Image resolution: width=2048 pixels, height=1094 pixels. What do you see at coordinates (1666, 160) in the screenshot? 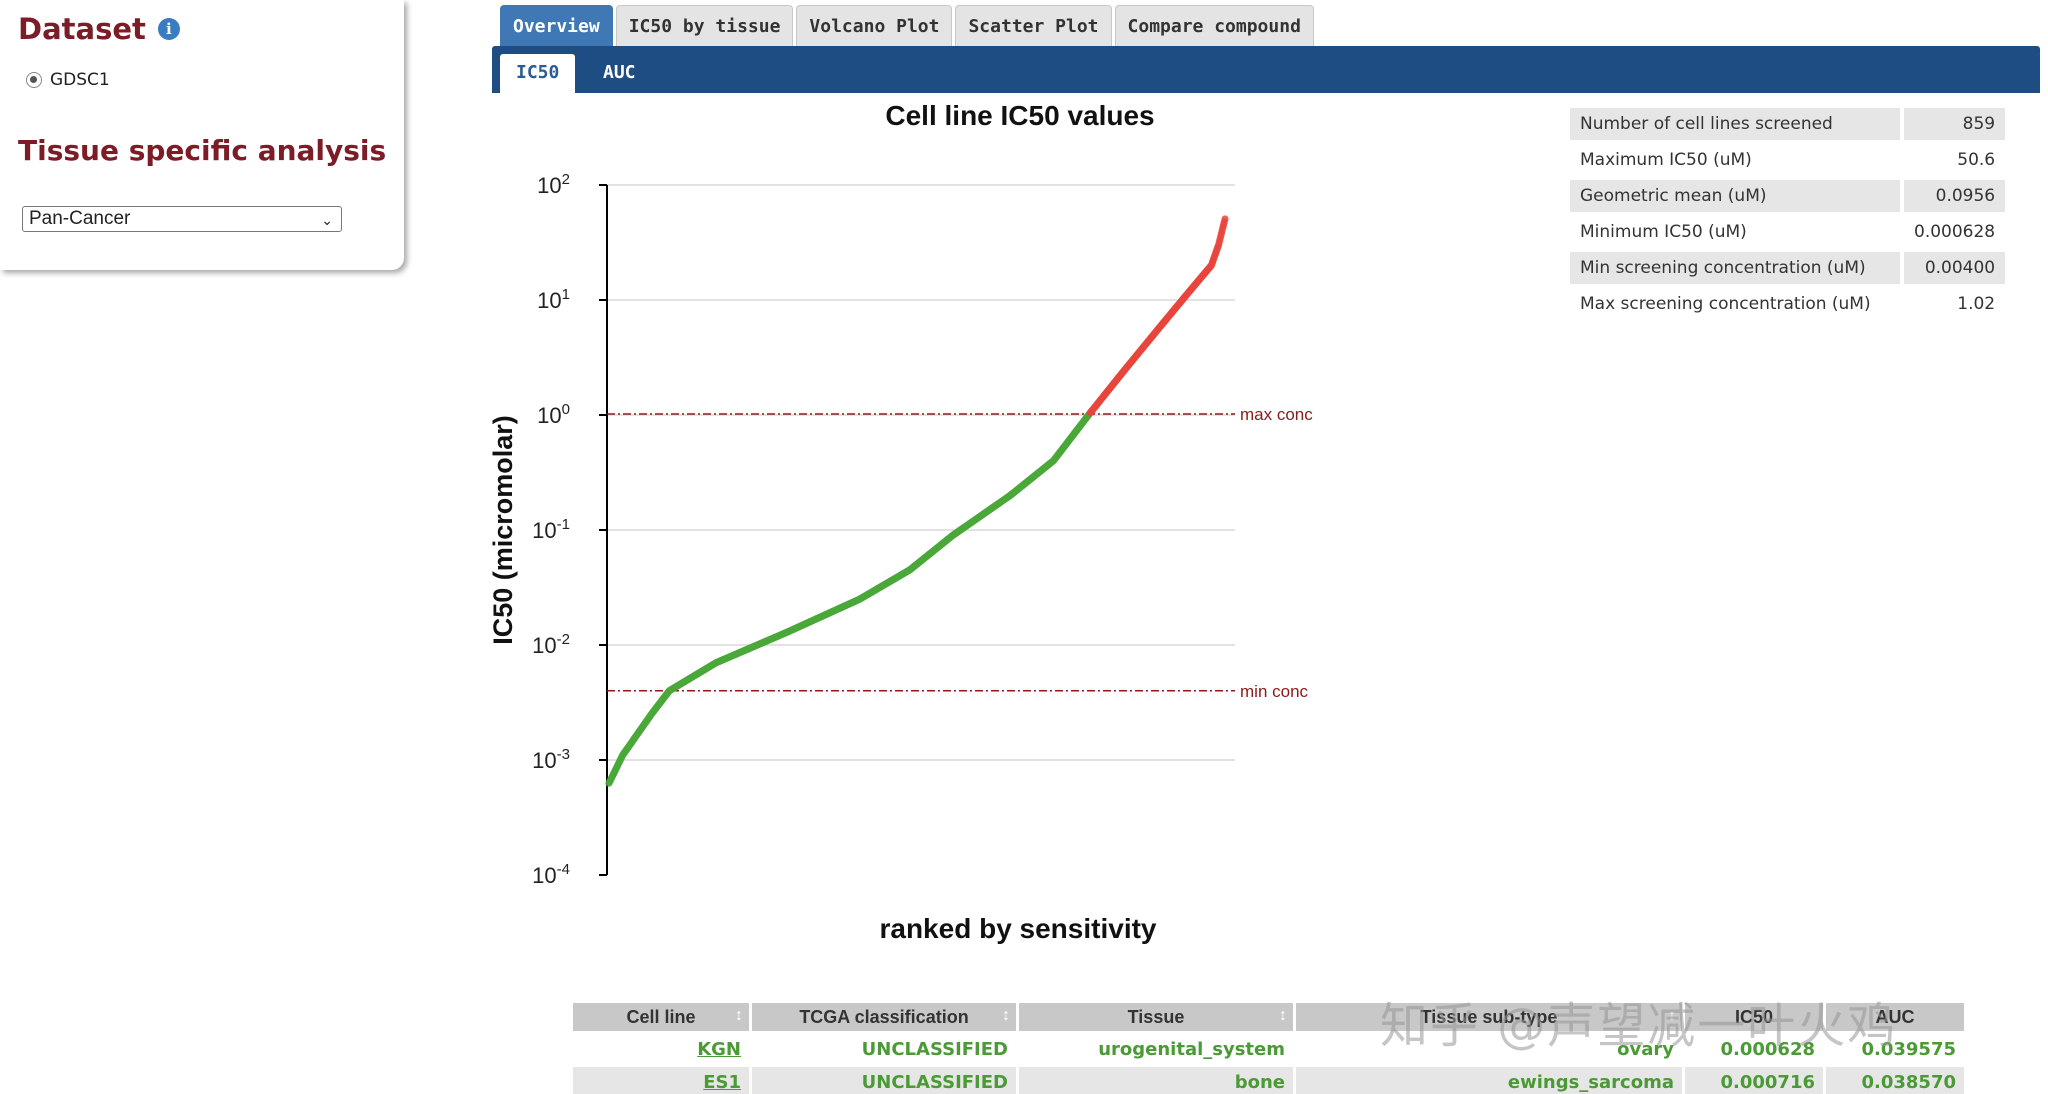
I see `stat-label: Maximum IC50 (uM)` at bounding box center [1666, 160].